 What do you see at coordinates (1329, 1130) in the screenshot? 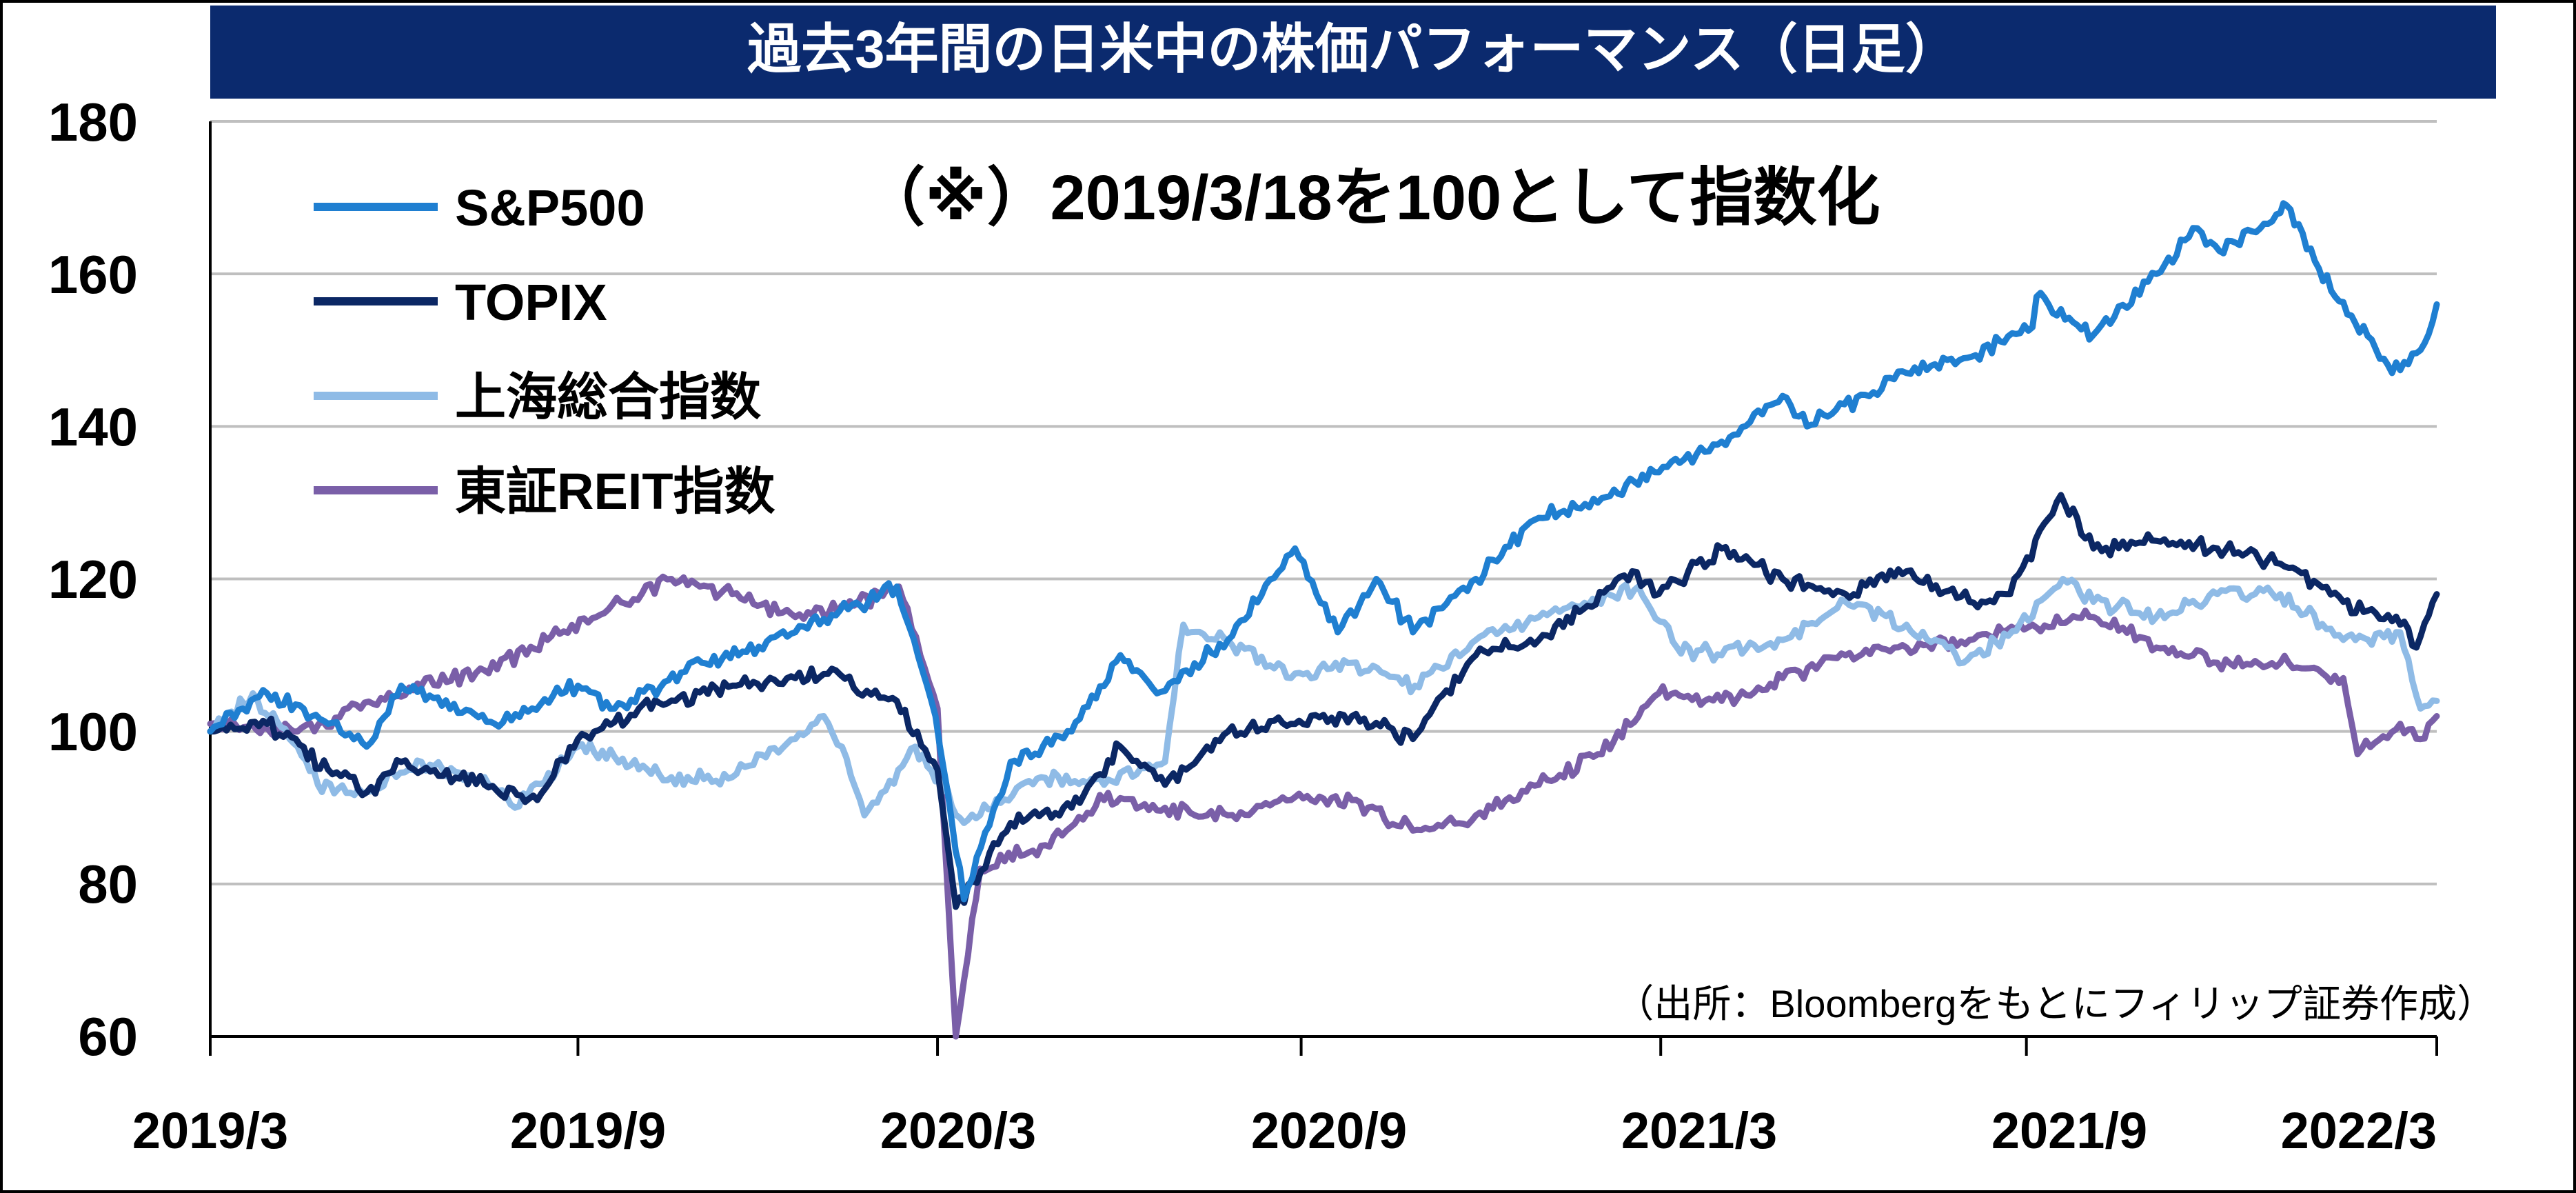
I see `x-tick-label-2020-9: 2020/9` at bounding box center [1329, 1130].